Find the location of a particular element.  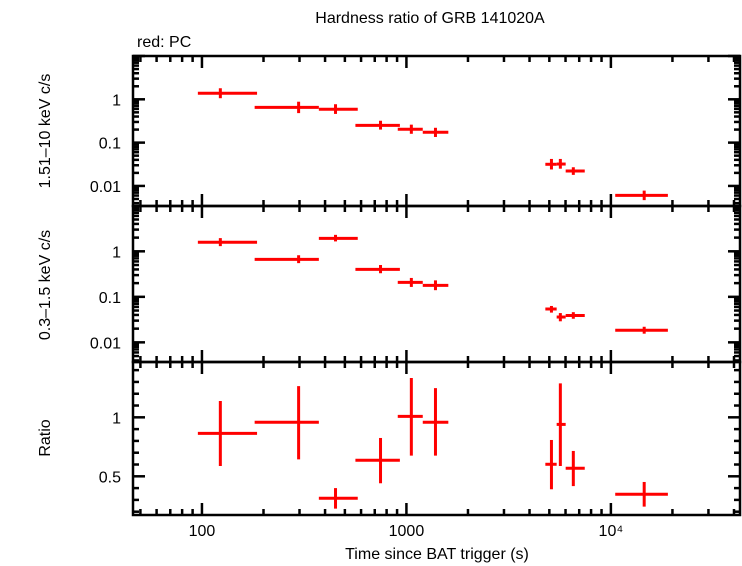

y-axis-label: 0.3–1.5 keV c/s is located at coordinates (45, 285).